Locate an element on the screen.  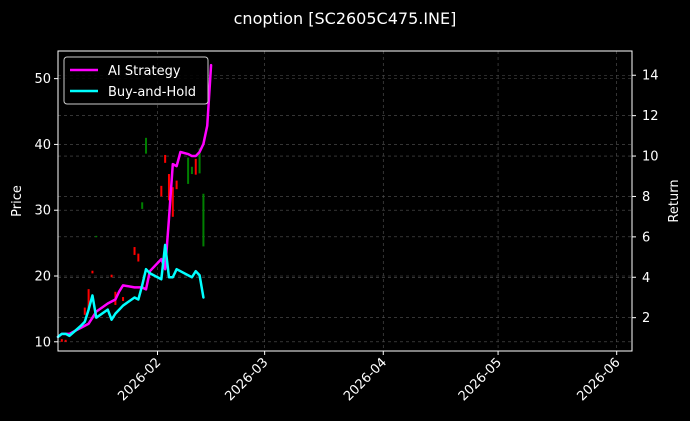
legend-label-ai-strategy: AI Strategy is located at coordinates (144, 71).